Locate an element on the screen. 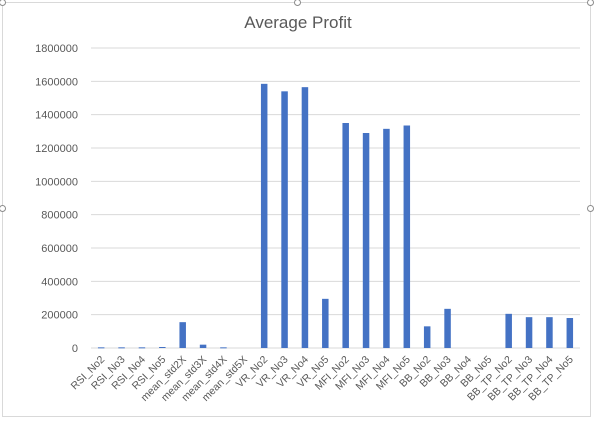  bar-BB_TP_No2 is located at coordinates (508, 330).